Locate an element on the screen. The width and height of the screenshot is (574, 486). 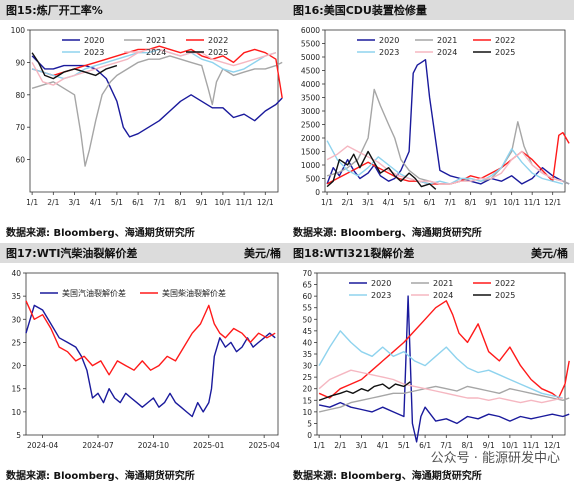
y-tick-label: 3500 is located at coordinates (310, 98).